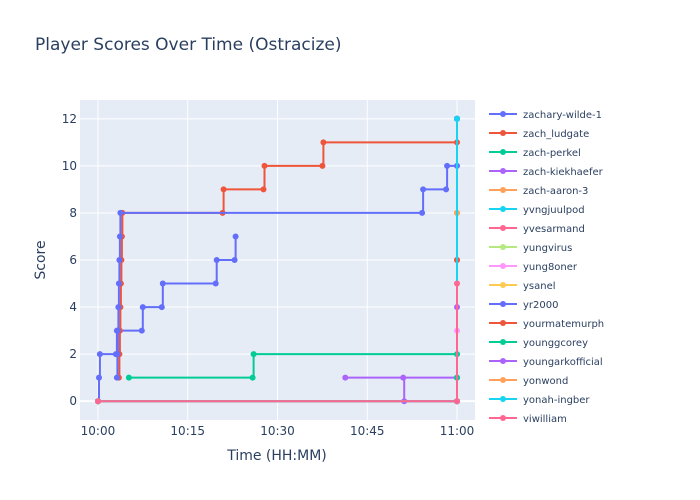  What do you see at coordinates (562, 115) in the screenshot?
I see `legend-label: zachary-wilde-1` at bounding box center [562, 115].